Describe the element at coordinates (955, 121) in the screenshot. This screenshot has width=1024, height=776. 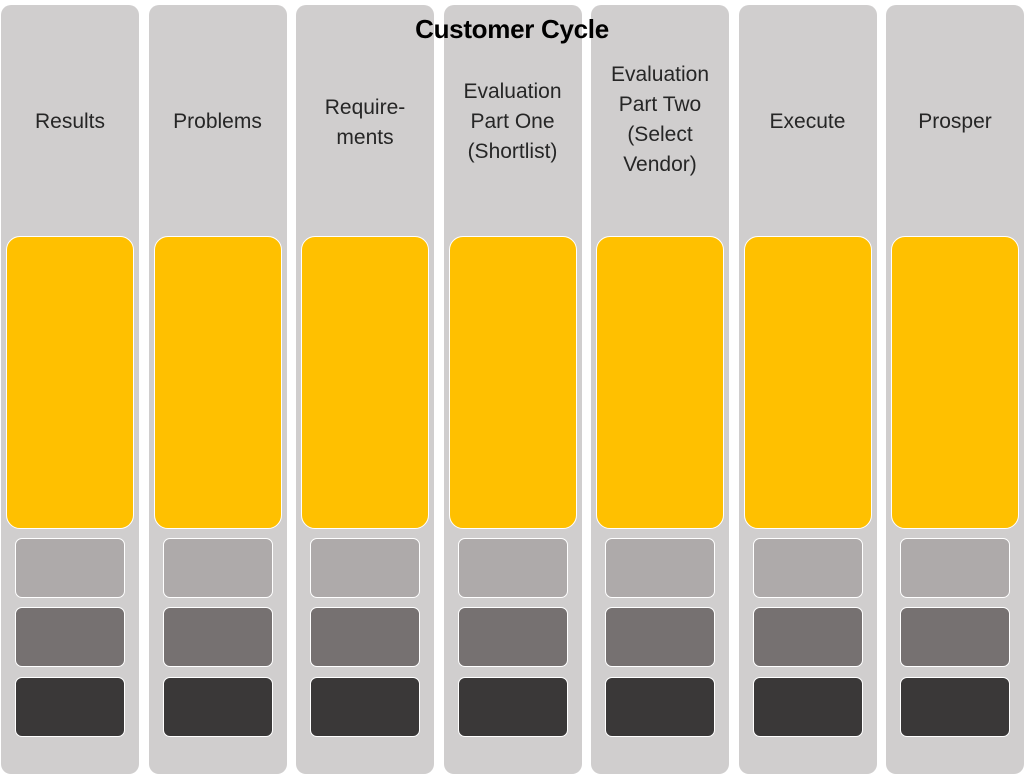
I see `stage-label: Prosper` at that location.